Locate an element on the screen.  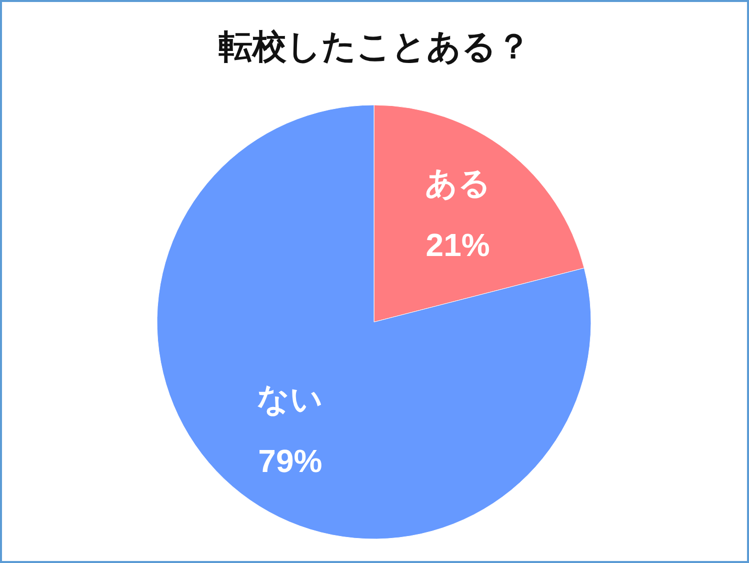
chart-title: 転校したことある？ is located at coordinates (374, 47).